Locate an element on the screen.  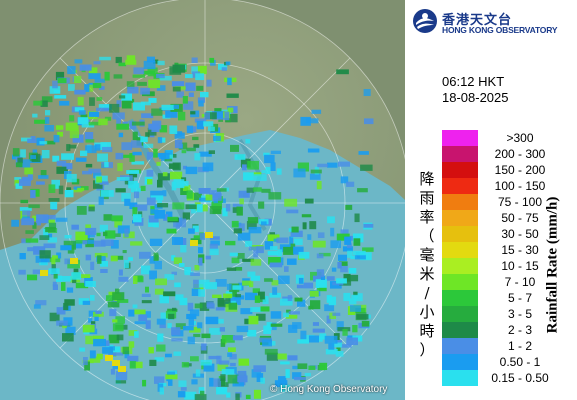
legend-item: 0.50 - 1 is located at coordinates (507, 362).